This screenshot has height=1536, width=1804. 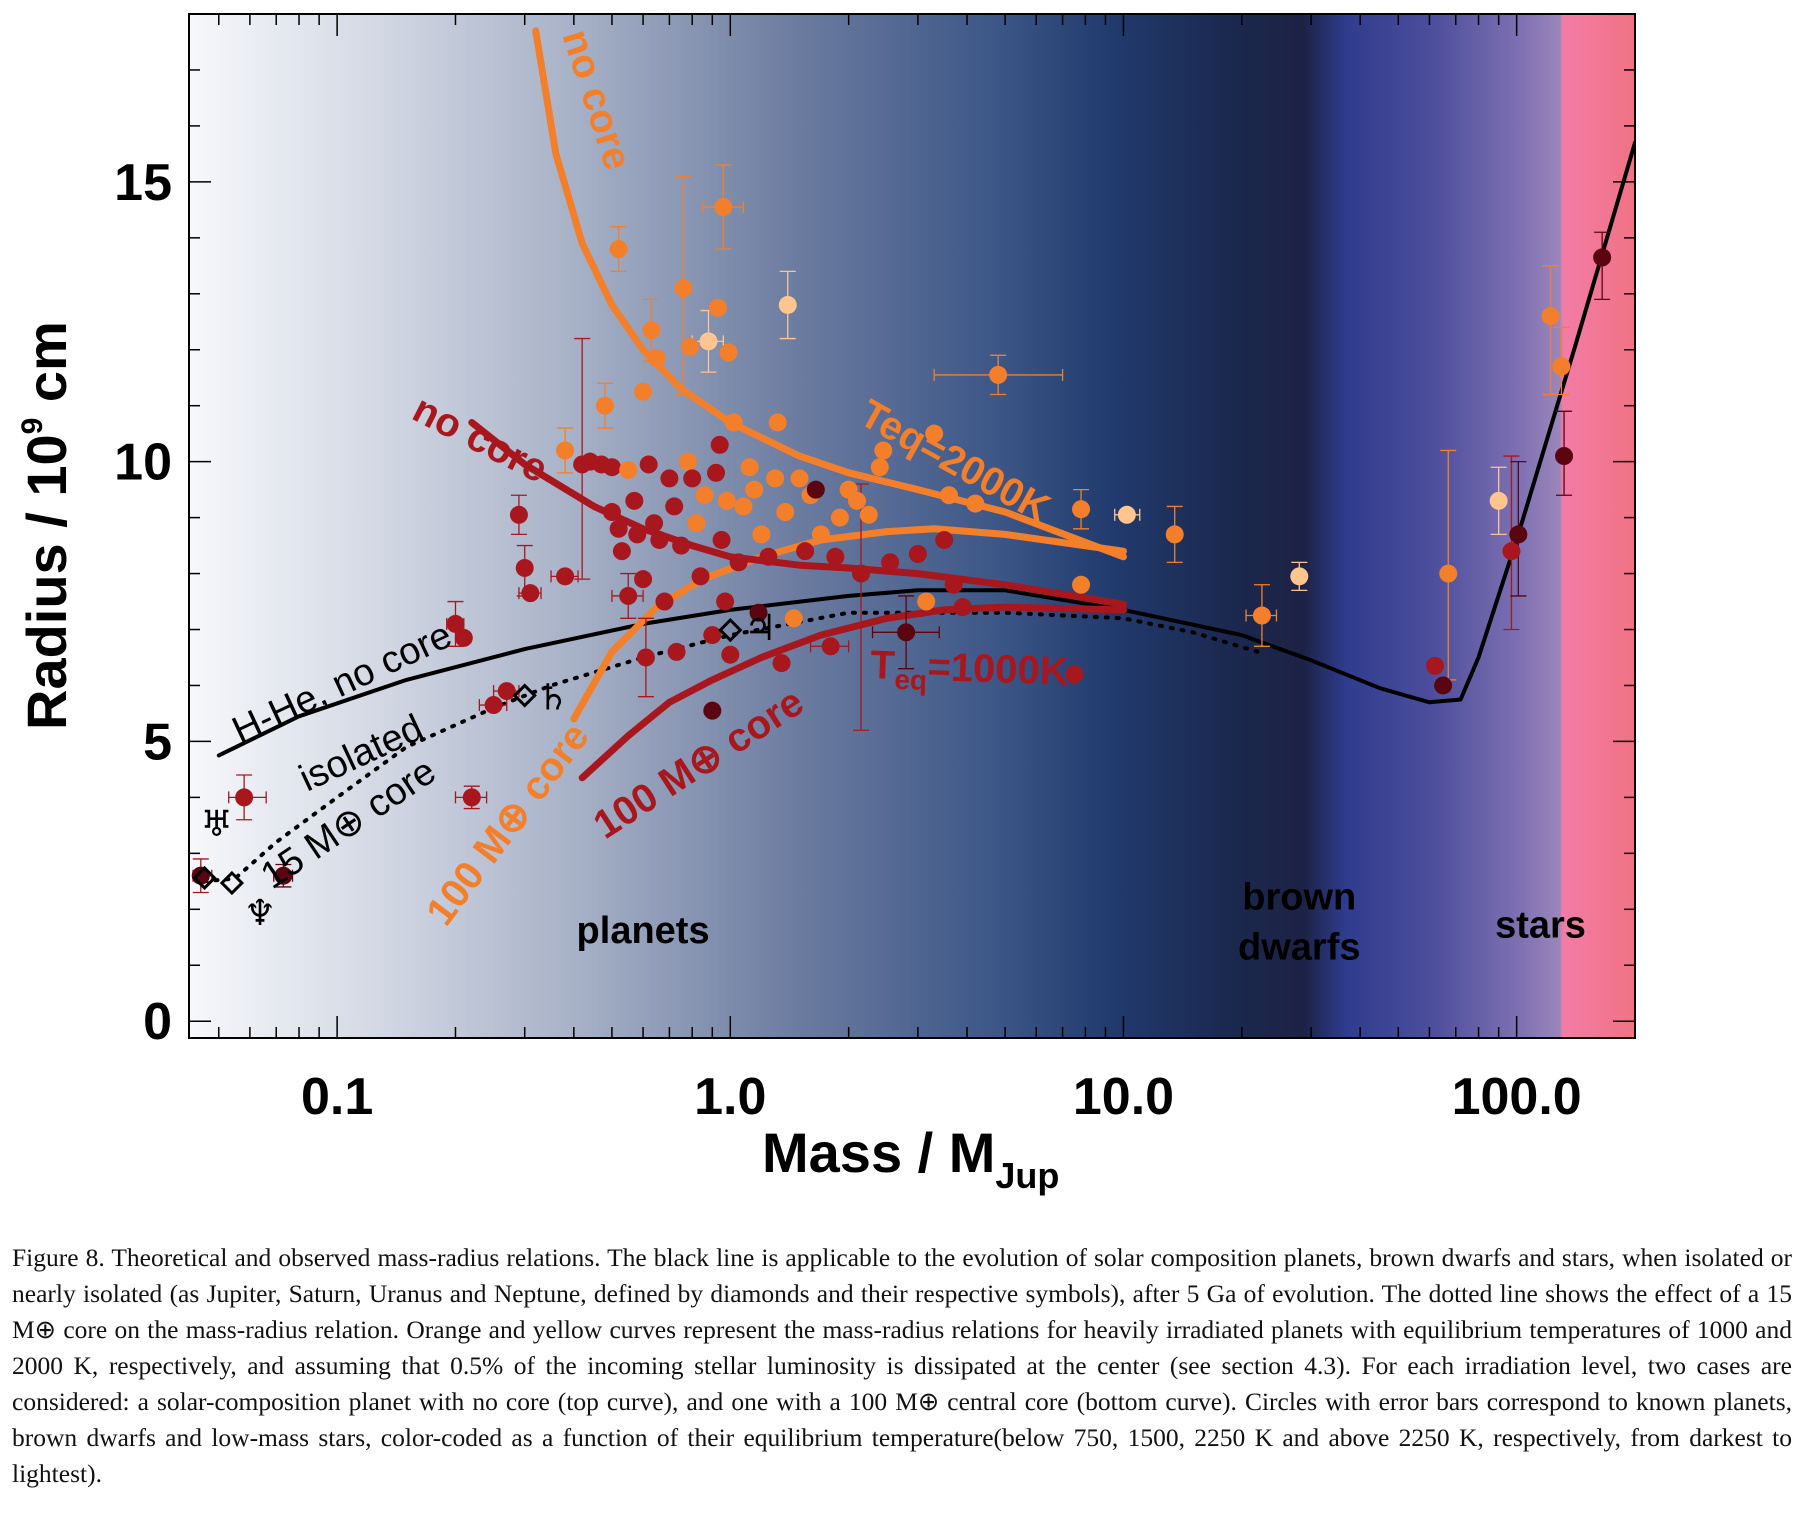 What do you see at coordinates (553, 698) in the screenshot?
I see `planet-symbol: ♄` at bounding box center [553, 698].